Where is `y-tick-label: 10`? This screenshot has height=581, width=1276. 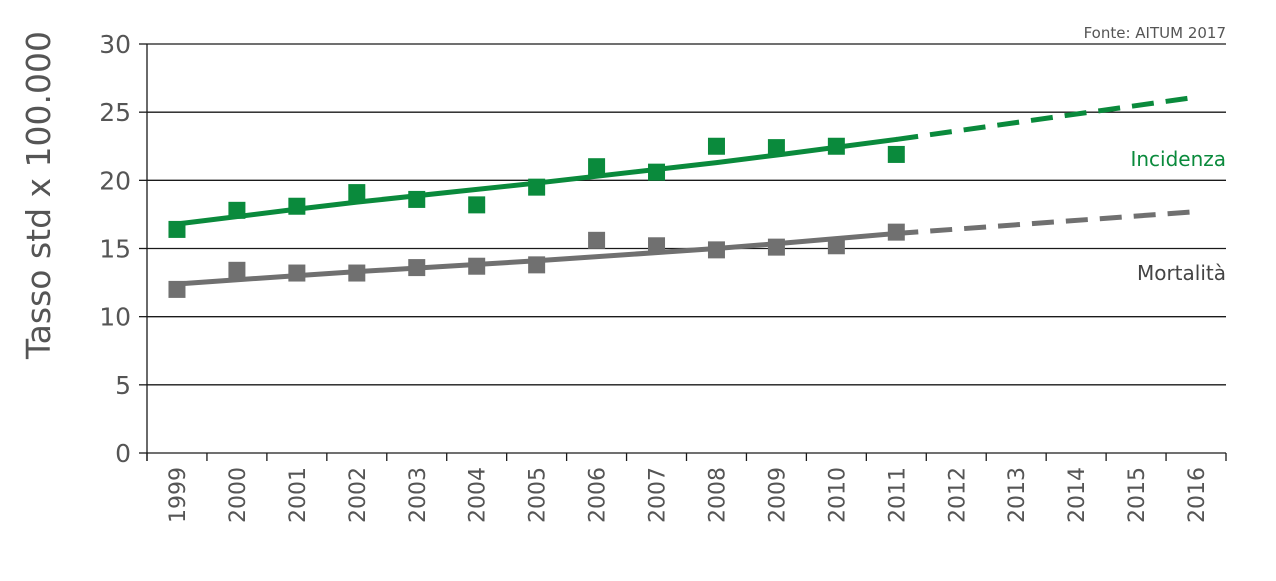
y-tick-label: 10 is located at coordinates (115, 317).